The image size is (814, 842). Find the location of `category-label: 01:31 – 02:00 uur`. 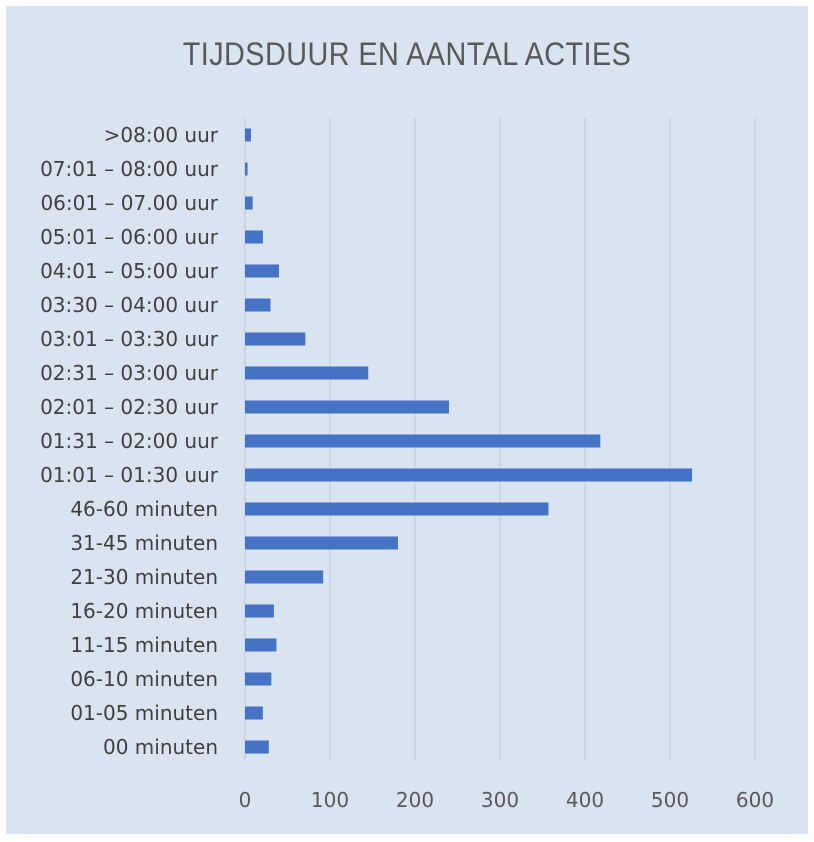

category-label: 01:31 – 02:00 uur is located at coordinates (129, 441).